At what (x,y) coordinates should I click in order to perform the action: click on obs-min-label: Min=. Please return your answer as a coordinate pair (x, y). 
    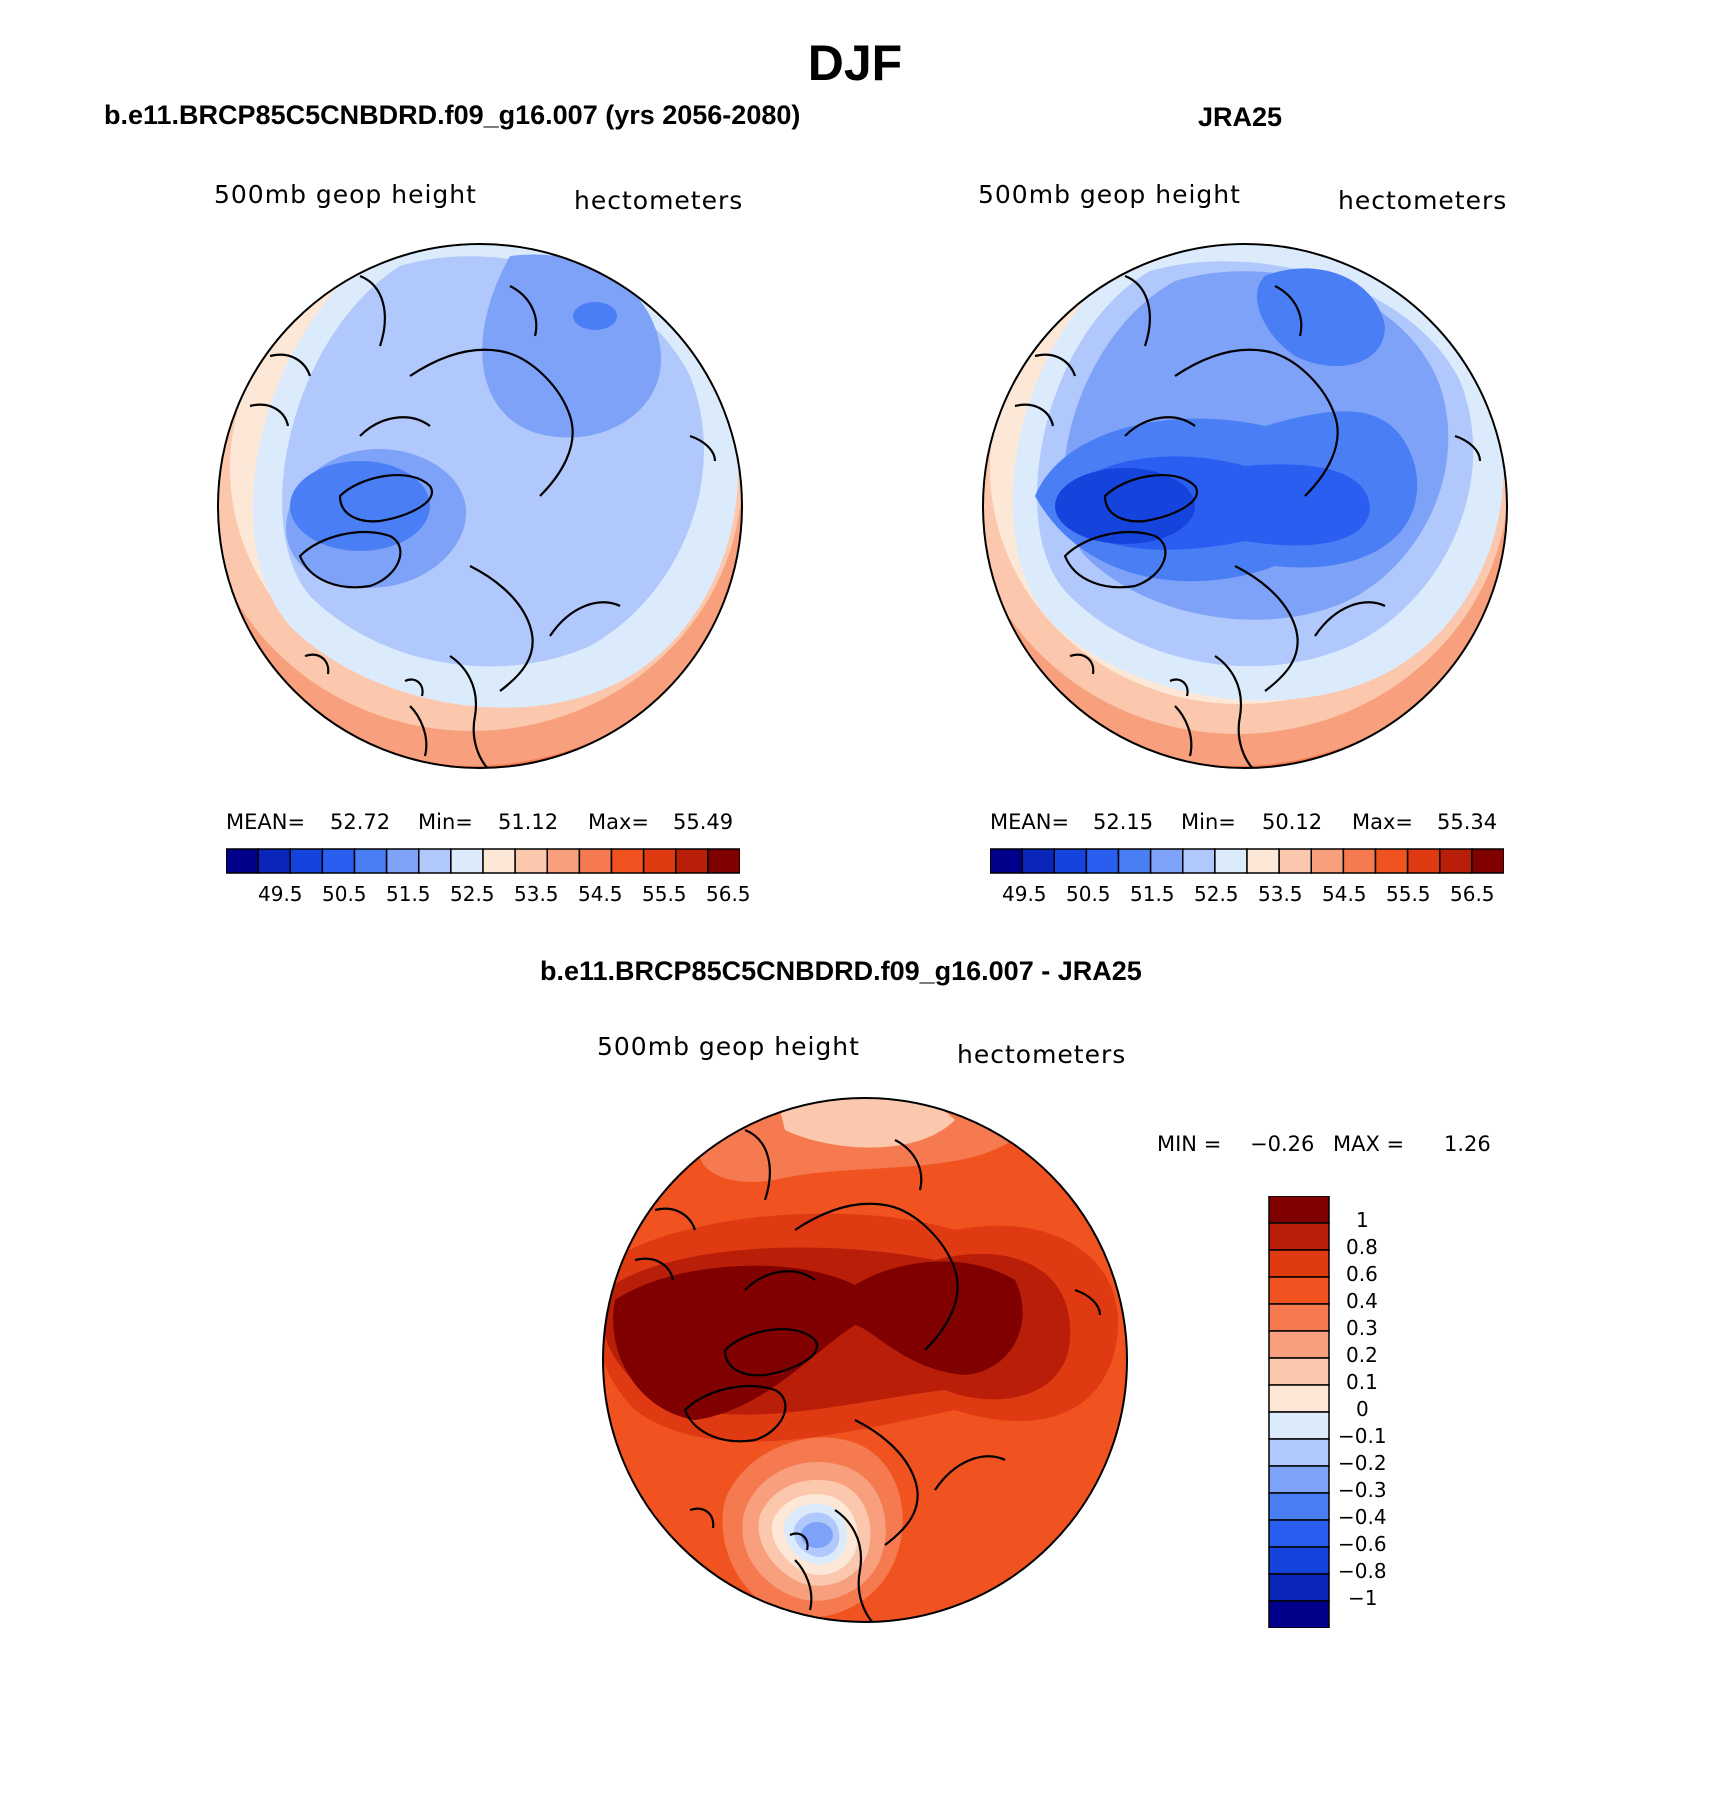
    Looking at the image, I should click on (1208, 822).